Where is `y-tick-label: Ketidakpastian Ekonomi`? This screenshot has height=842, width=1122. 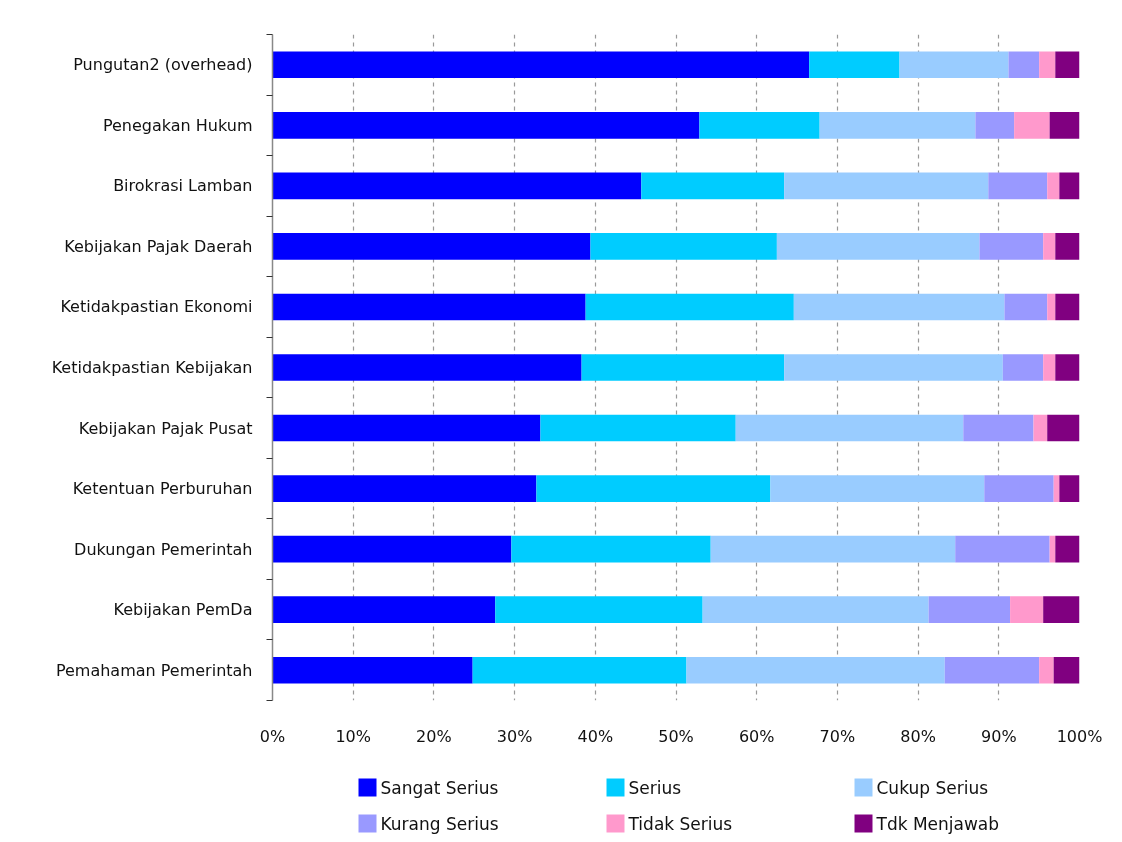 y-tick-label: Ketidakpastian Ekonomi is located at coordinates (156, 307).